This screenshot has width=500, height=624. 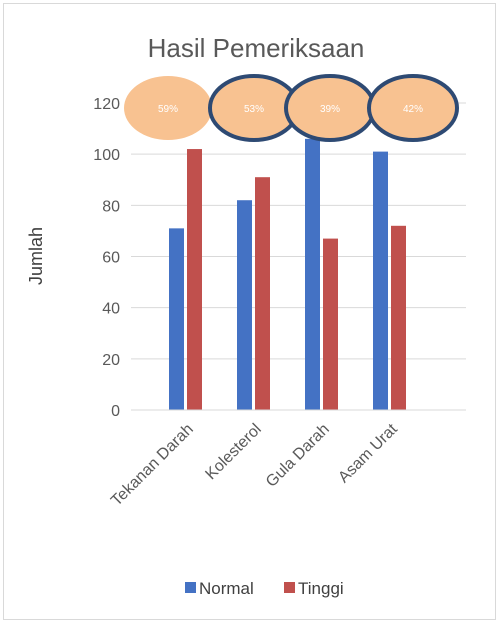 I want to click on x-tick-label: Gula Darah, so click(x=298, y=456).